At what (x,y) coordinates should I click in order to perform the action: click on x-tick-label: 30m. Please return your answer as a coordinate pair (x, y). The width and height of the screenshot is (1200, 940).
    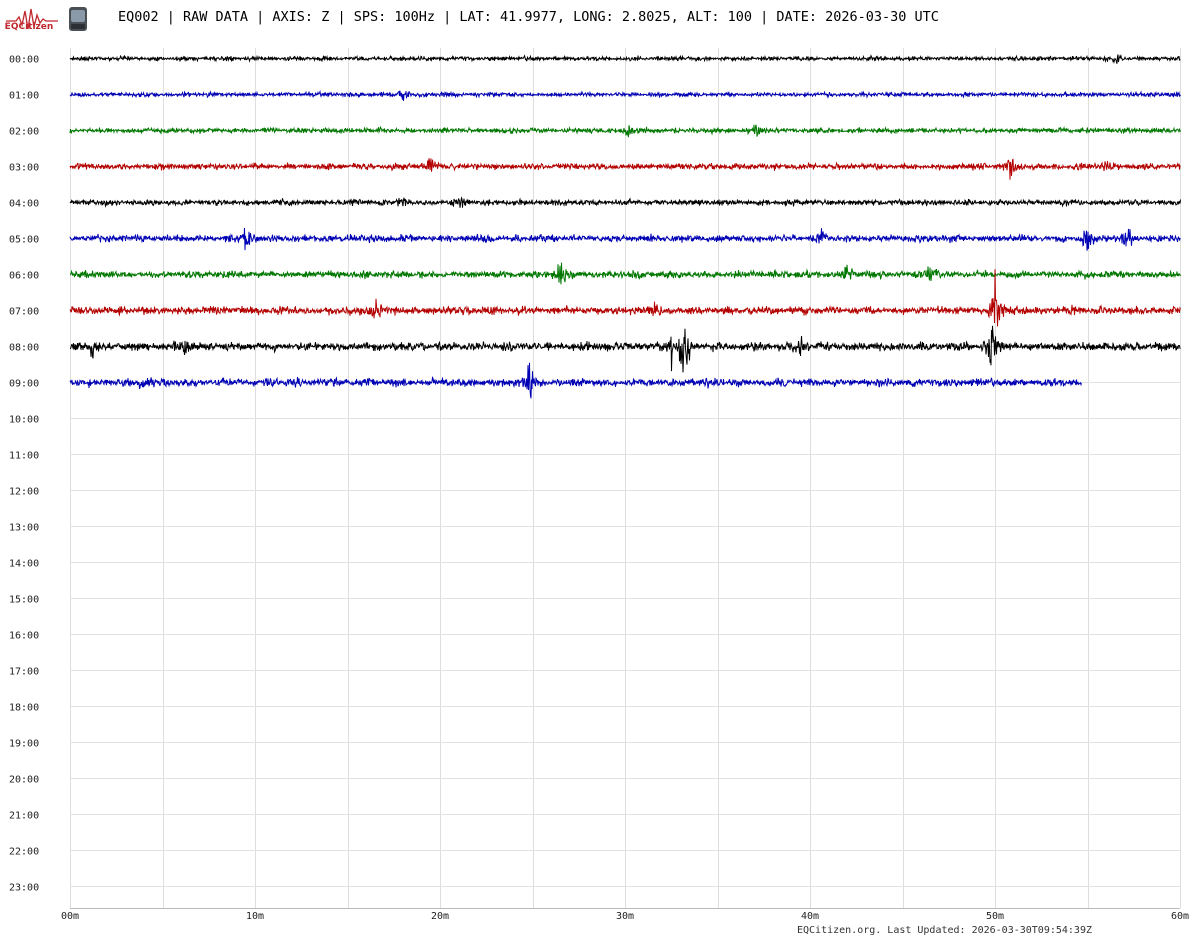
    Looking at the image, I should click on (625, 916).